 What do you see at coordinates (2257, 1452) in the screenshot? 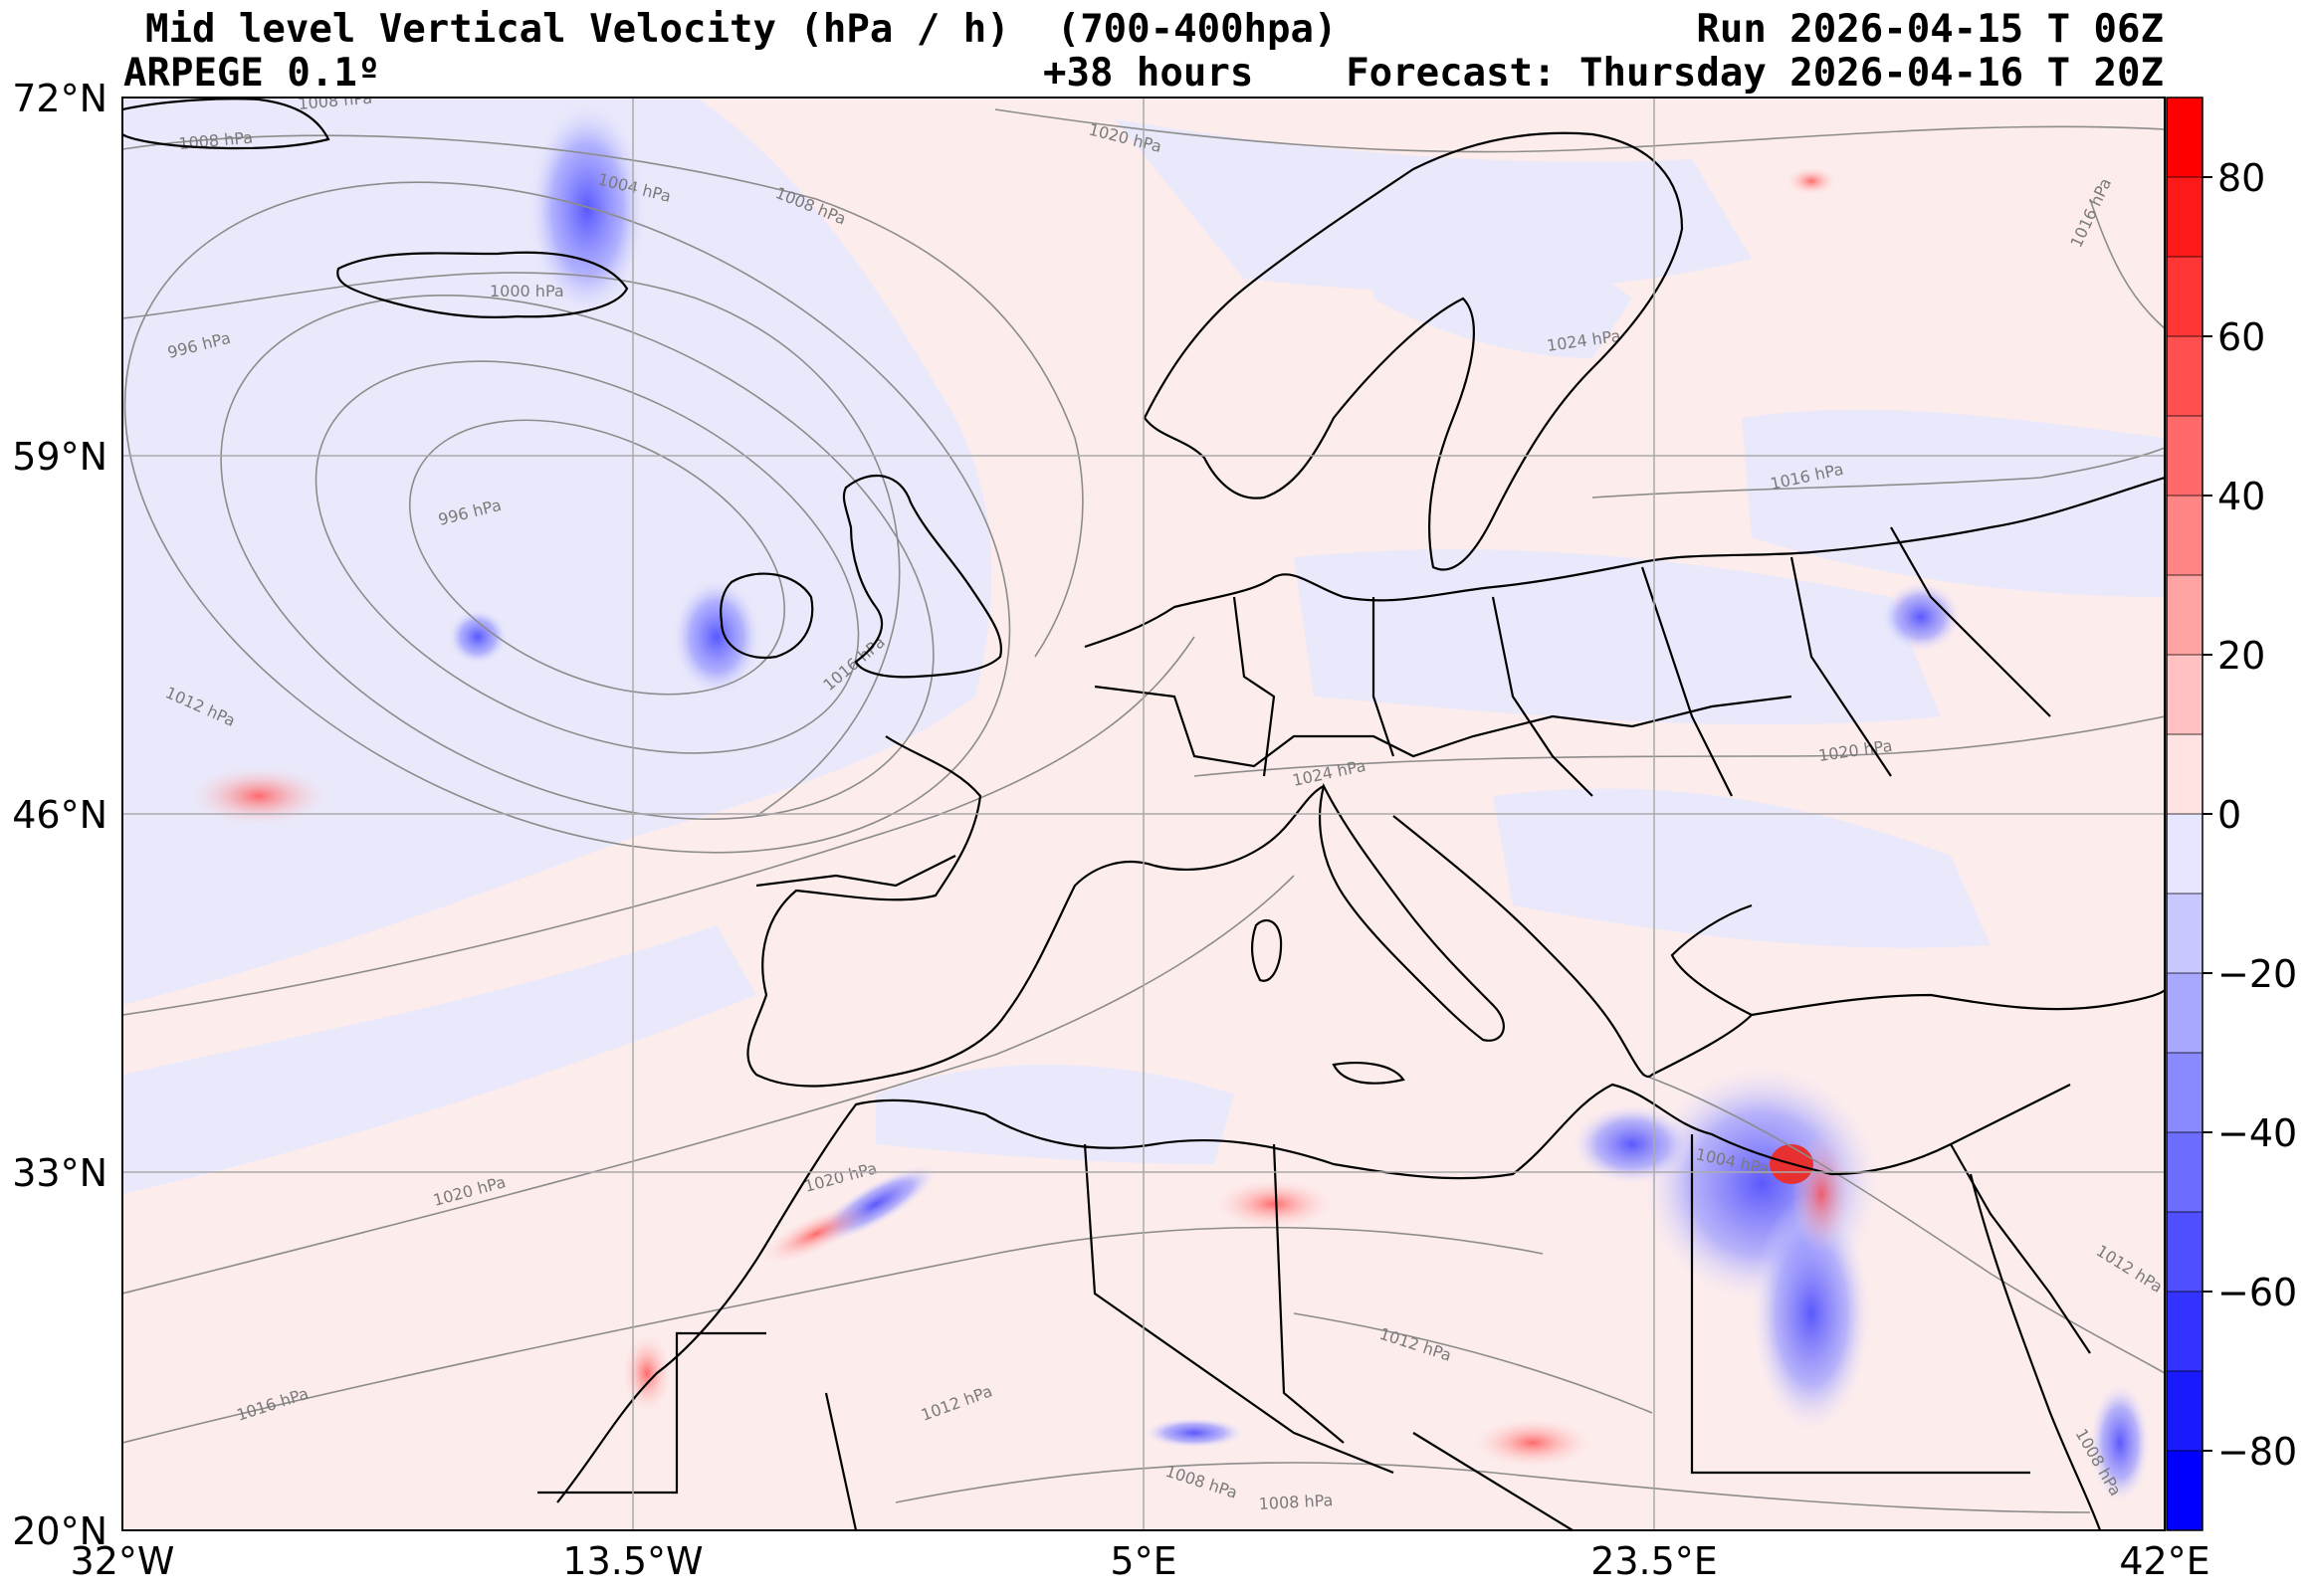
I see `colorbar-label: −80` at bounding box center [2257, 1452].